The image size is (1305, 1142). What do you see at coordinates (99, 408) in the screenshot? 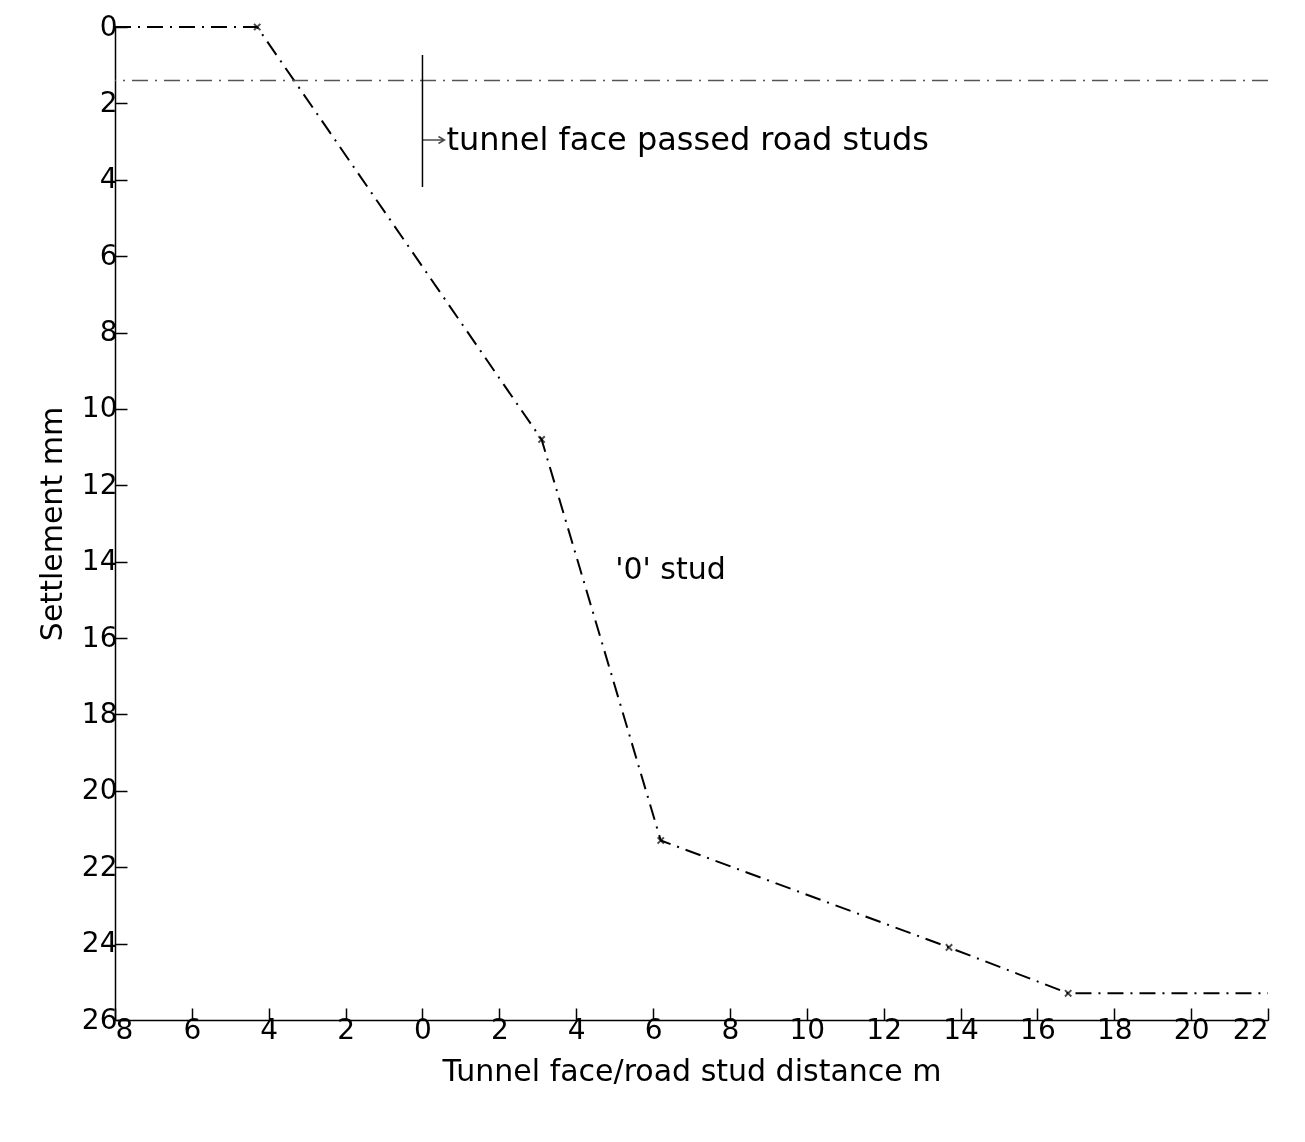
I see `y-tick-label: 10` at bounding box center [99, 408].